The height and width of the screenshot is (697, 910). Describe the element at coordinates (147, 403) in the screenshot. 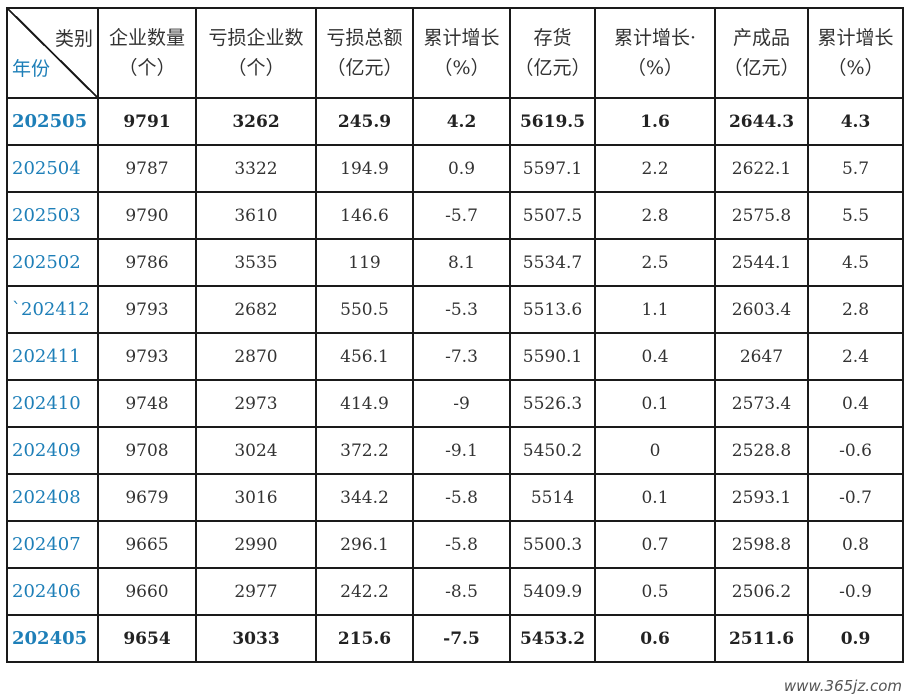

I see `value-cell: 9748` at that location.